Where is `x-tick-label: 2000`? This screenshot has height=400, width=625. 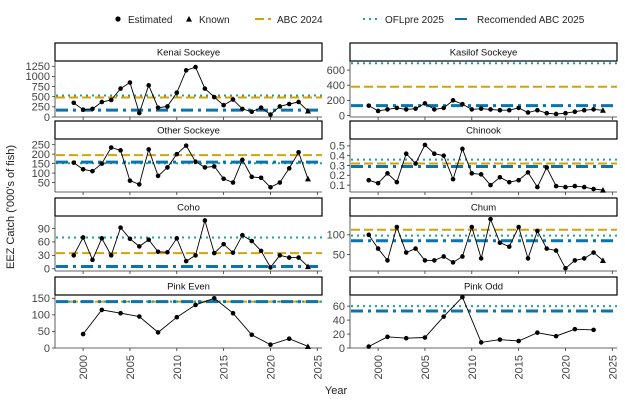
x-tick-label: 2000 is located at coordinates (84, 367).